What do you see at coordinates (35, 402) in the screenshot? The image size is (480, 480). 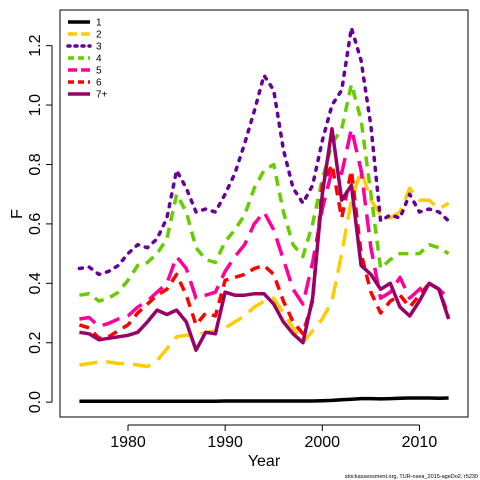 I see `y-tick-label: 0.0` at bounding box center [35, 402].